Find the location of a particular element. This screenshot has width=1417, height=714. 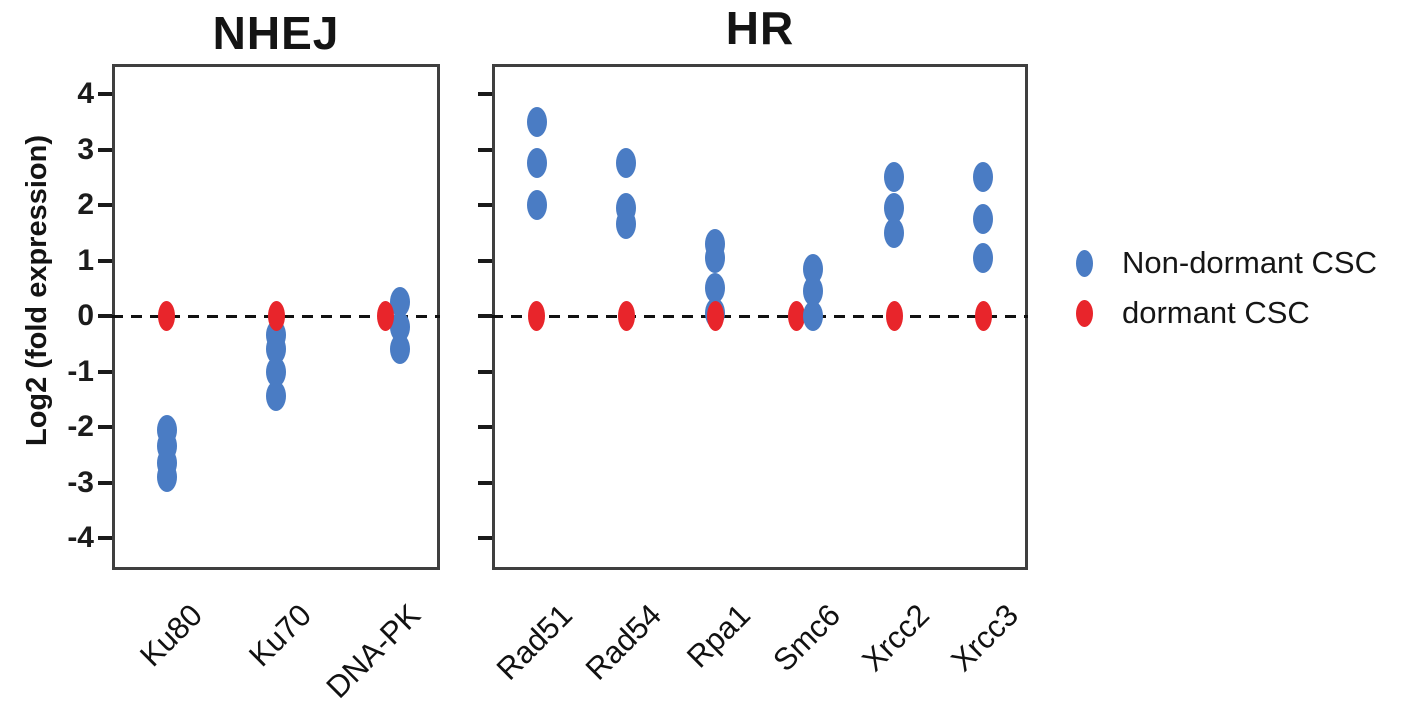

y-tick-mark-nhej--3 is located at coordinates (105, 482).